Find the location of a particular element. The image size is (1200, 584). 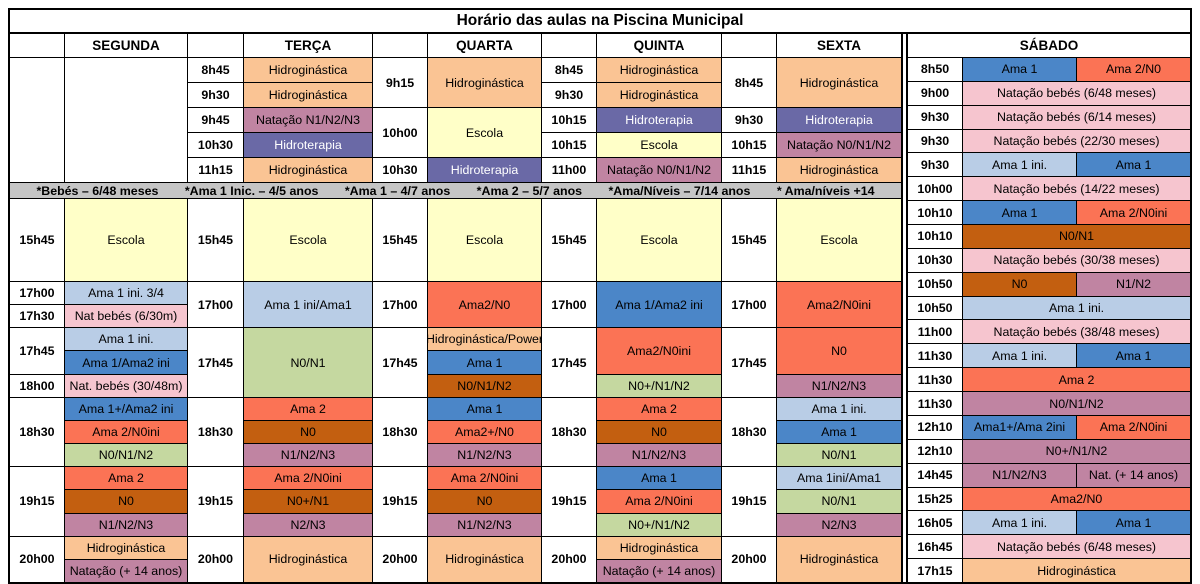

activity-cell: Ama 2/N0 is located at coordinates (1133, 69).